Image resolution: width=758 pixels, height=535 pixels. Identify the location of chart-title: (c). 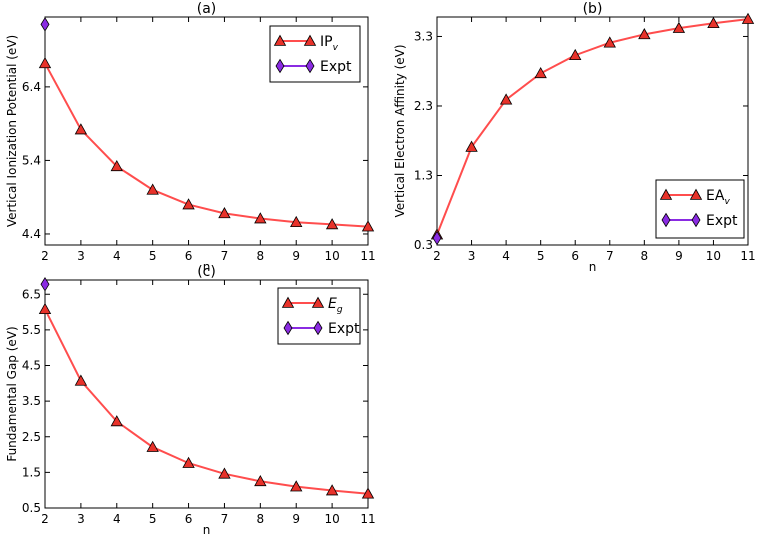
(206, 272).